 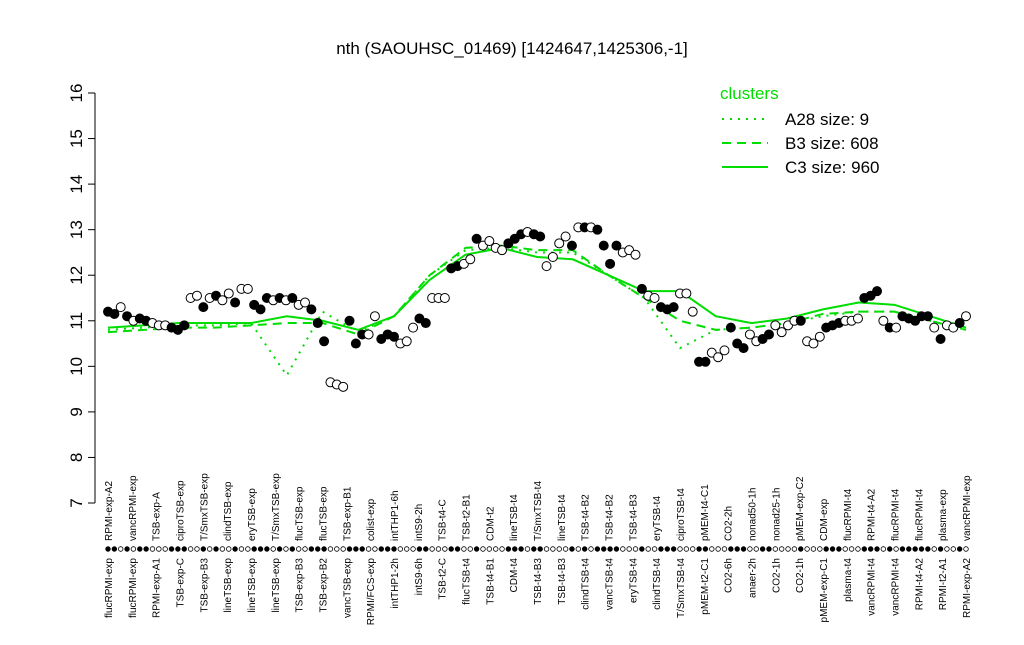 What do you see at coordinates (76, 457) in the screenshot?
I see `y-tick-label: 8` at bounding box center [76, 457].